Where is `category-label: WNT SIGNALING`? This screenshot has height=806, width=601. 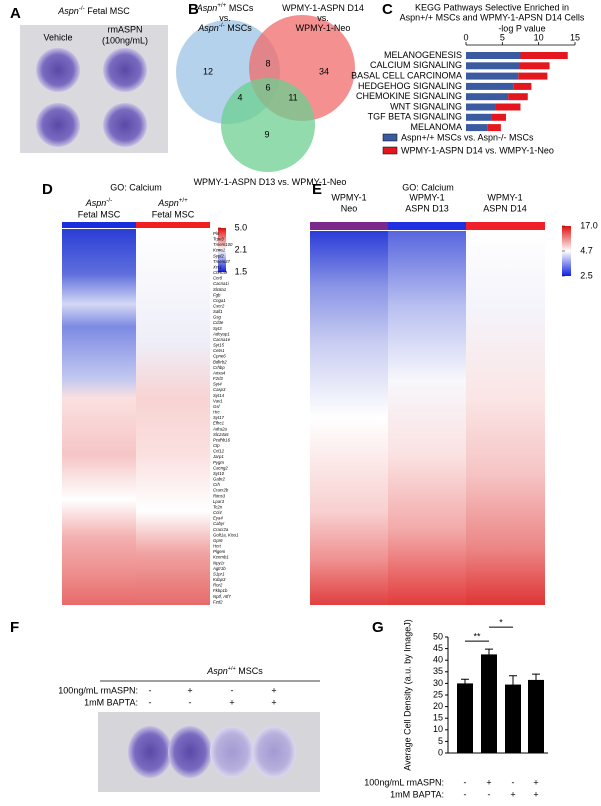
category-label: WNT SIGNALING is located at coordinates (426, 106).